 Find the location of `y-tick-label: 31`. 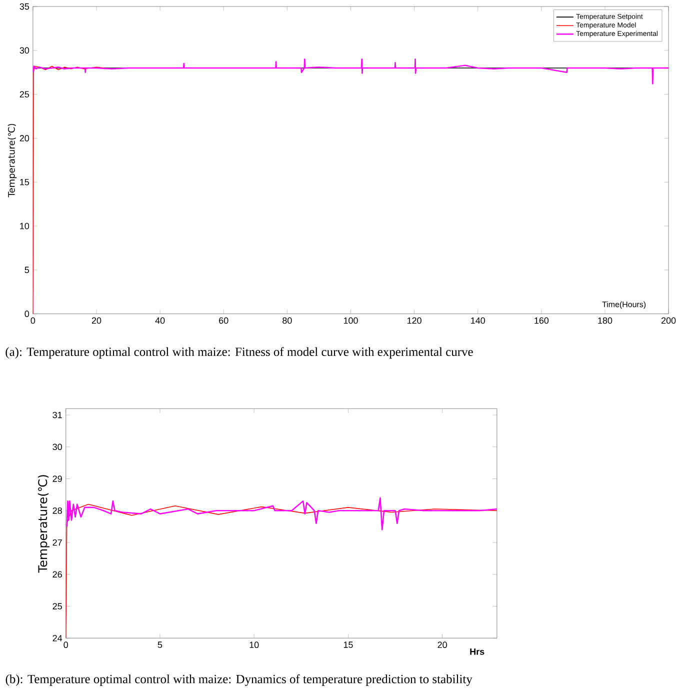

y-tick-label: 31 is located at coordinates (57, 415).